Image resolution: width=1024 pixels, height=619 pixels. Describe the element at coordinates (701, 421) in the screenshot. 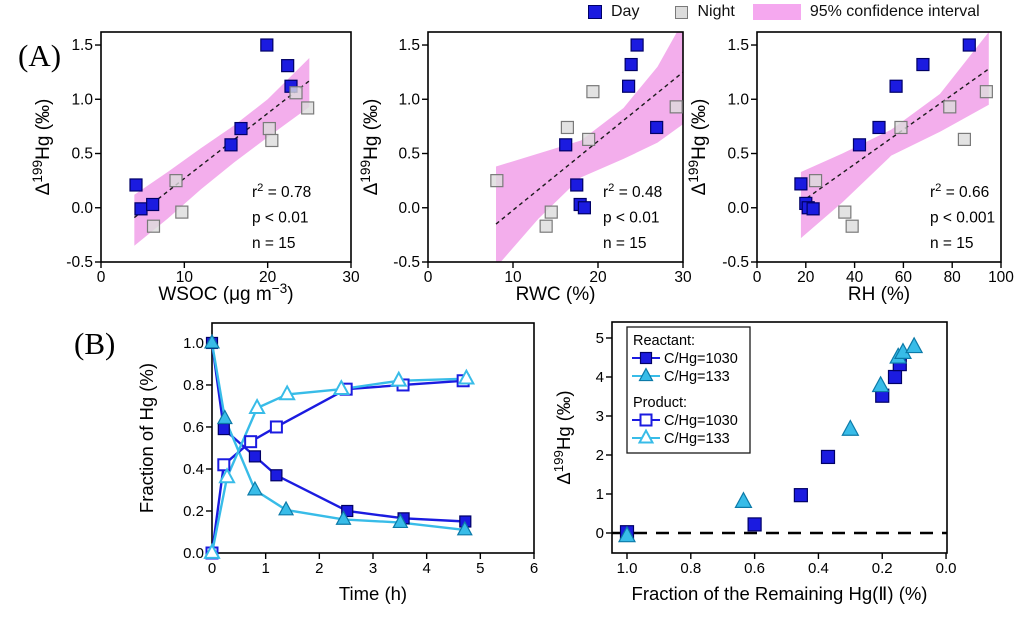

I see `legend-entry-label: C/Hg=1030` at that location.